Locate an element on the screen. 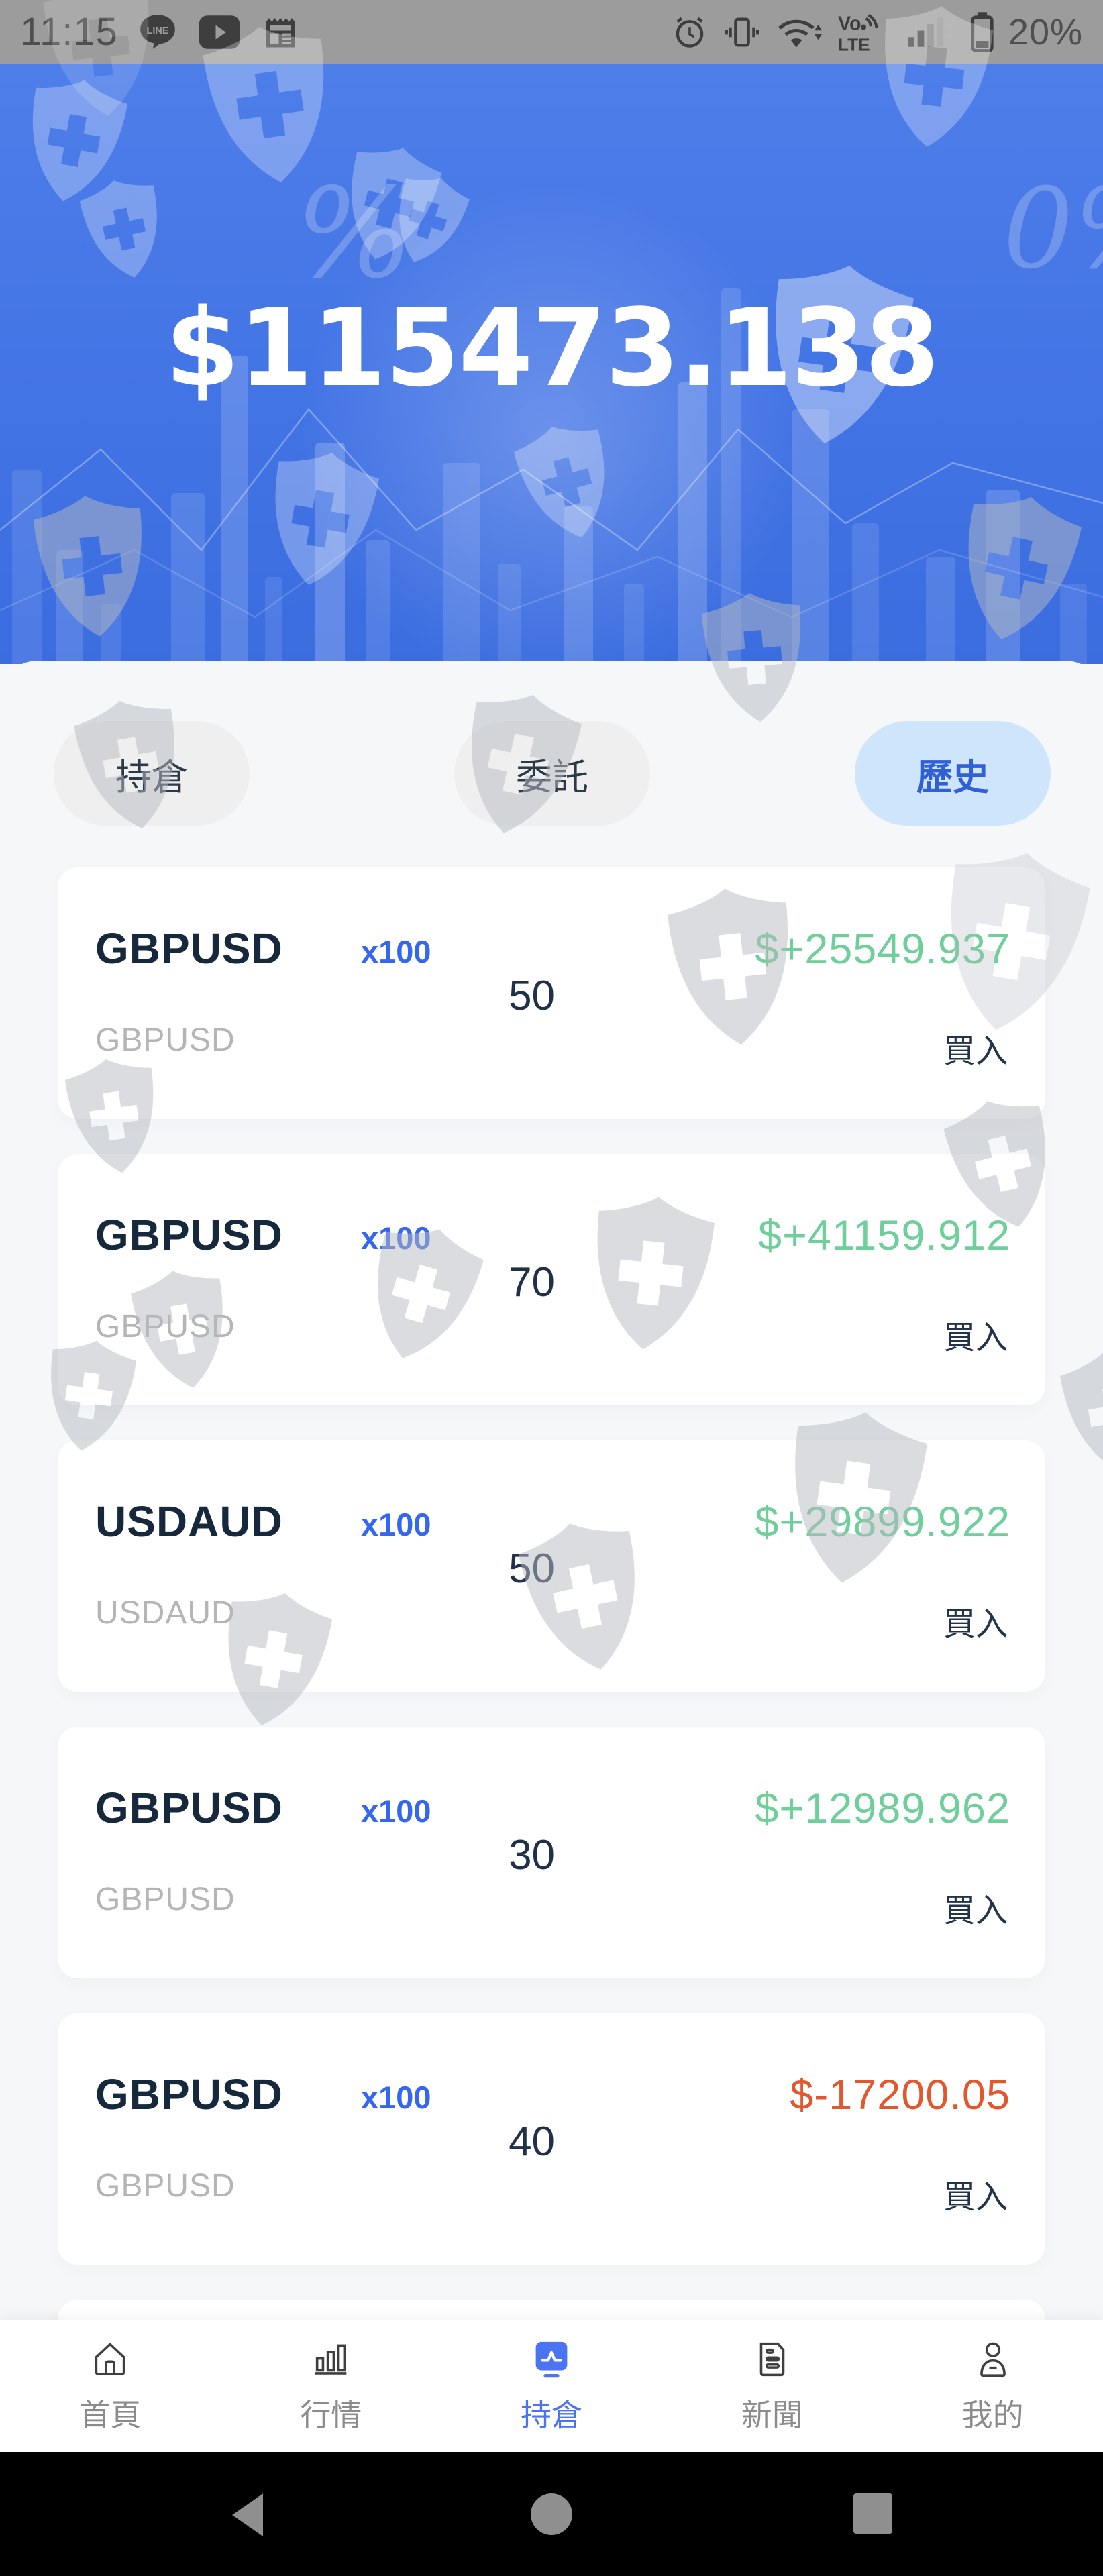 Image resolution: width=1103 pixels, height=2576 pixels. nav-item-positions: 持倉 is located at coordinates (551, 2386).